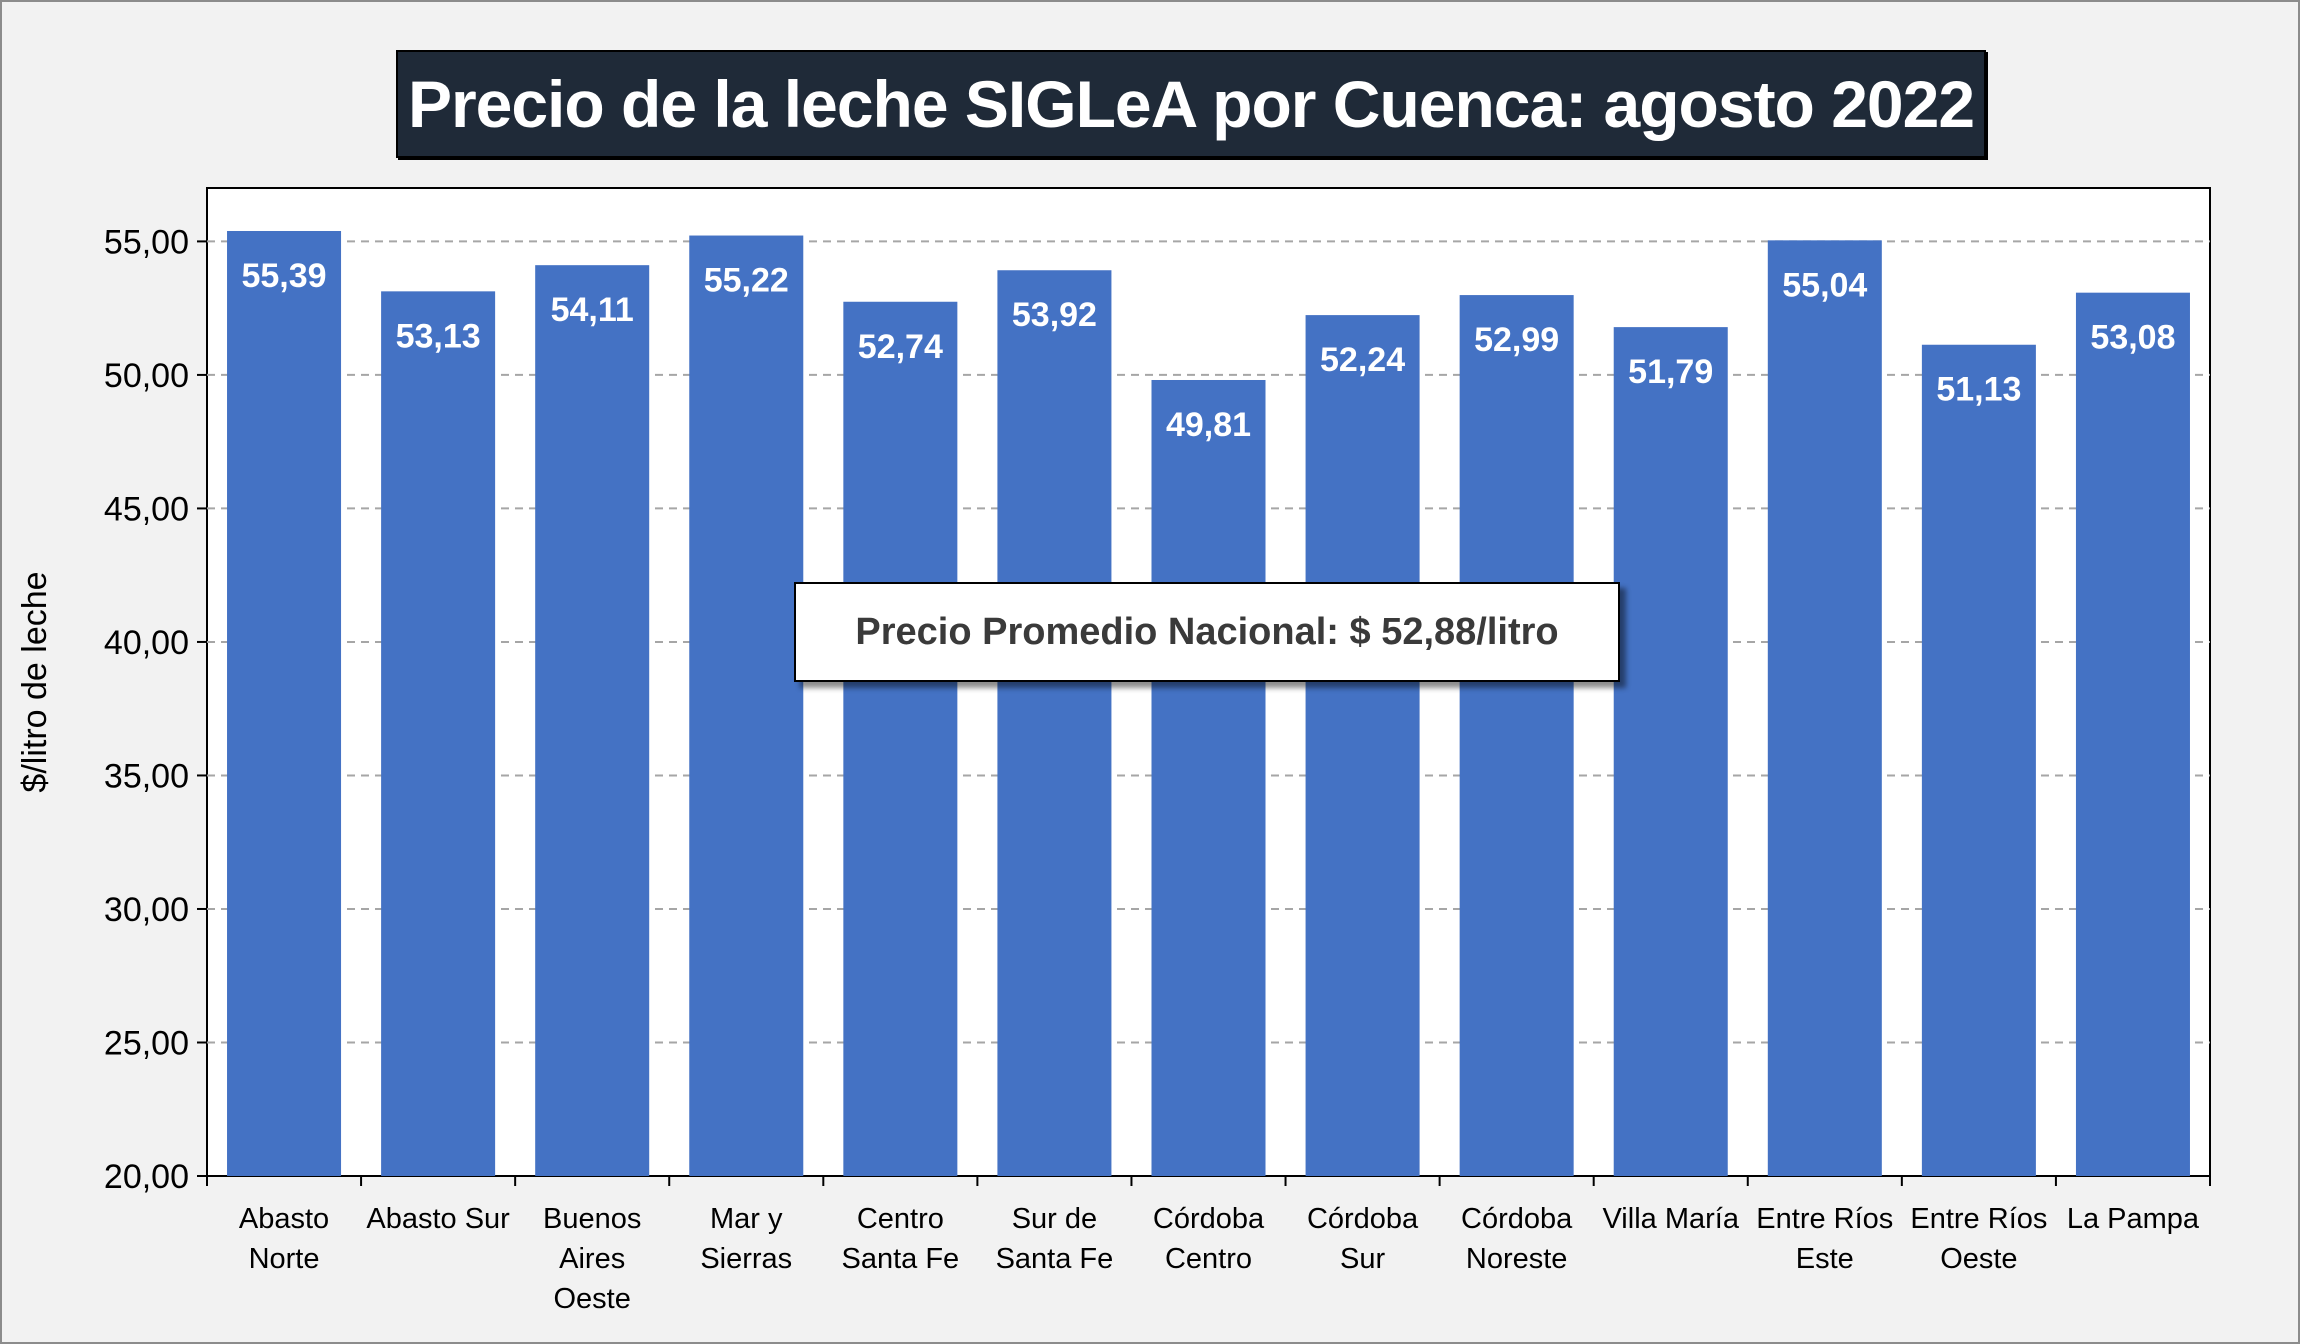  What do you see at coordinates (1207, 632) in the screenshot?
I see `national-average-note: Precio Promedio Nacional: $ 52,88/litro` at bounding box center [1207, 632].